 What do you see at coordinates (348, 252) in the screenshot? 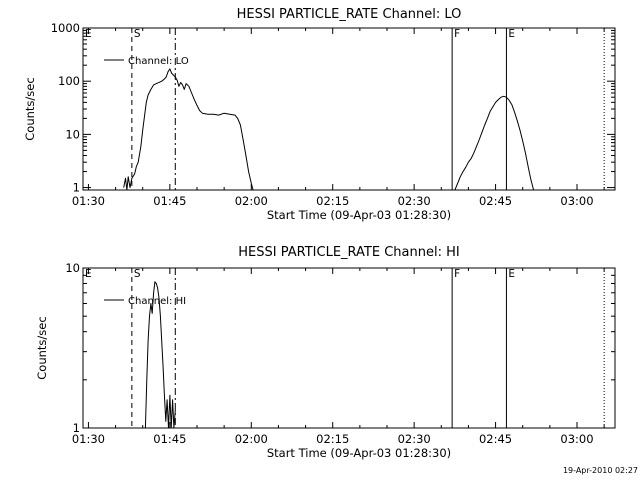
I see `chart-title: HESSI PARTICLE_RATE Channel: HI` at bounding box center [348, 252].